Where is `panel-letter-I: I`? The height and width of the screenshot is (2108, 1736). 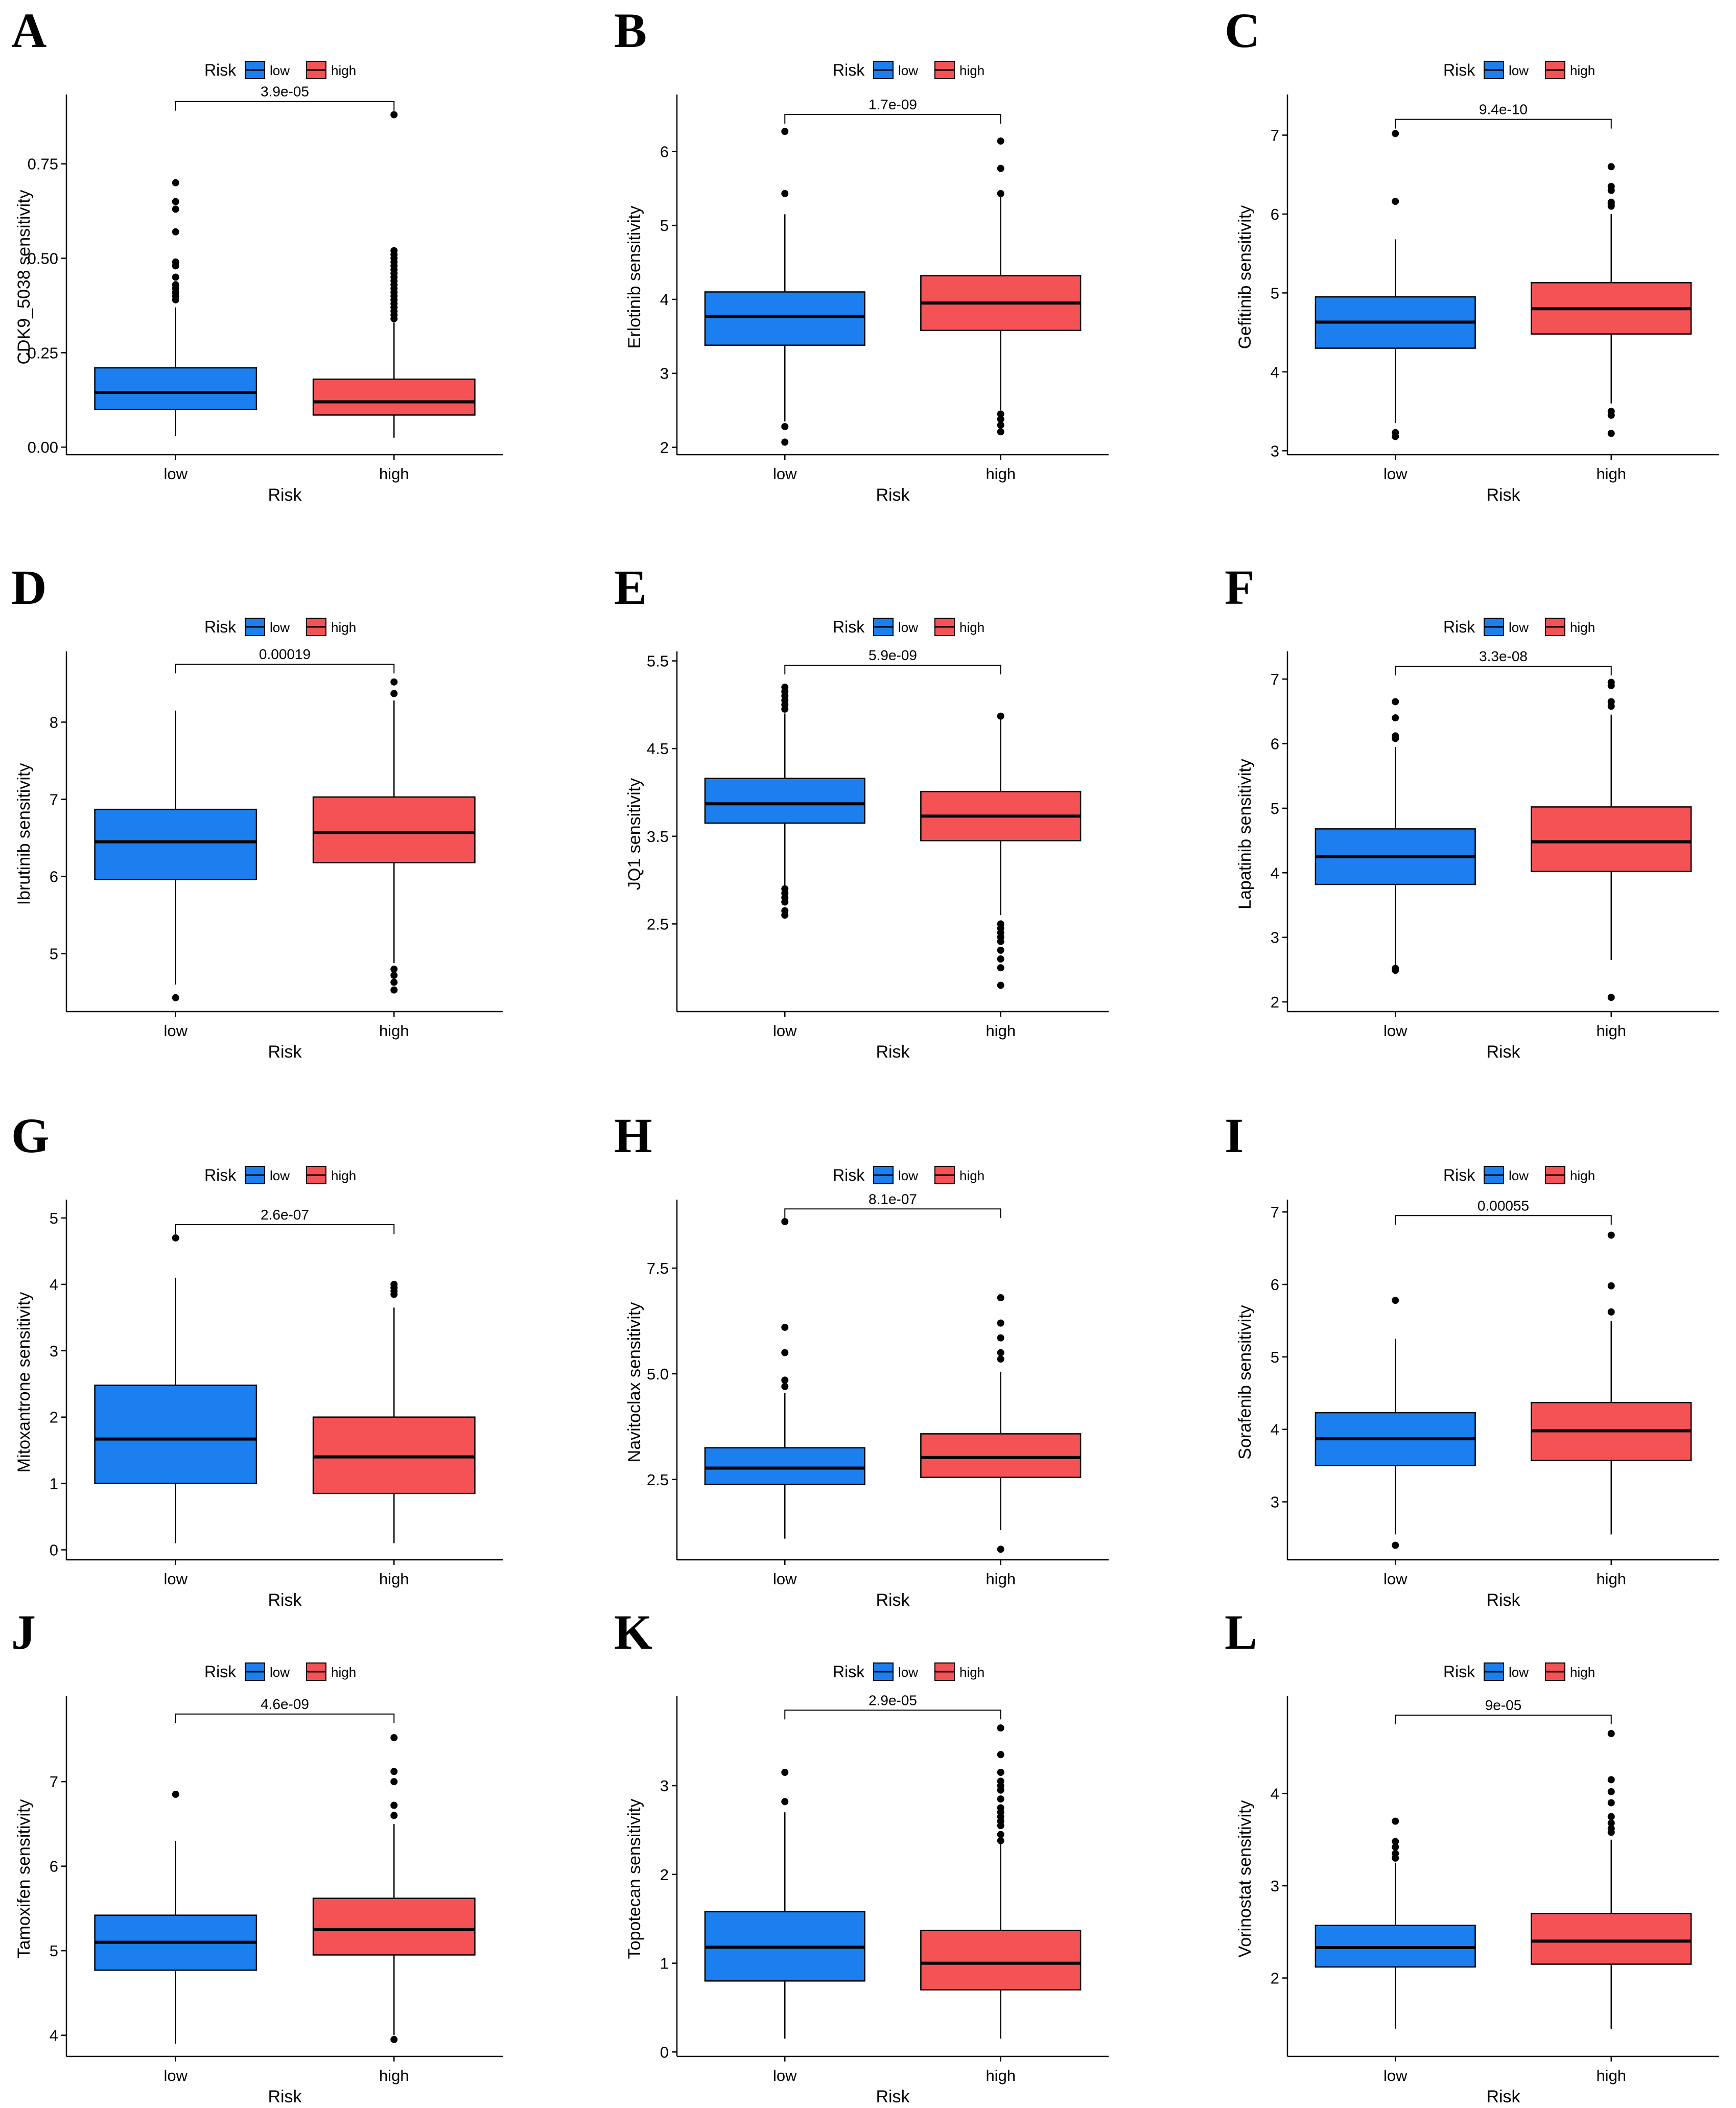
panel-letter-I: I is located at coordinates (1234, 1135).